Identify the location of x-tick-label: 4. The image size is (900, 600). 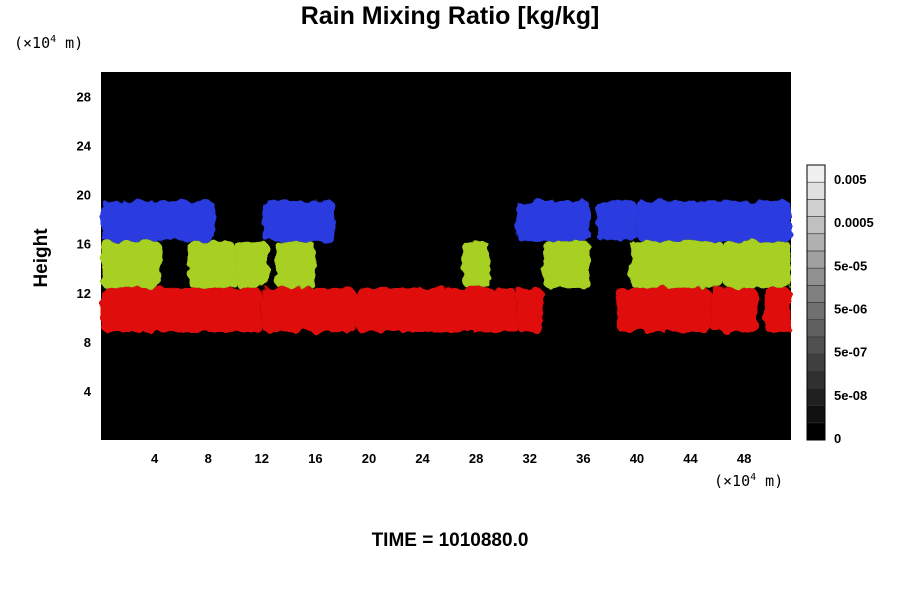
(155, 458).